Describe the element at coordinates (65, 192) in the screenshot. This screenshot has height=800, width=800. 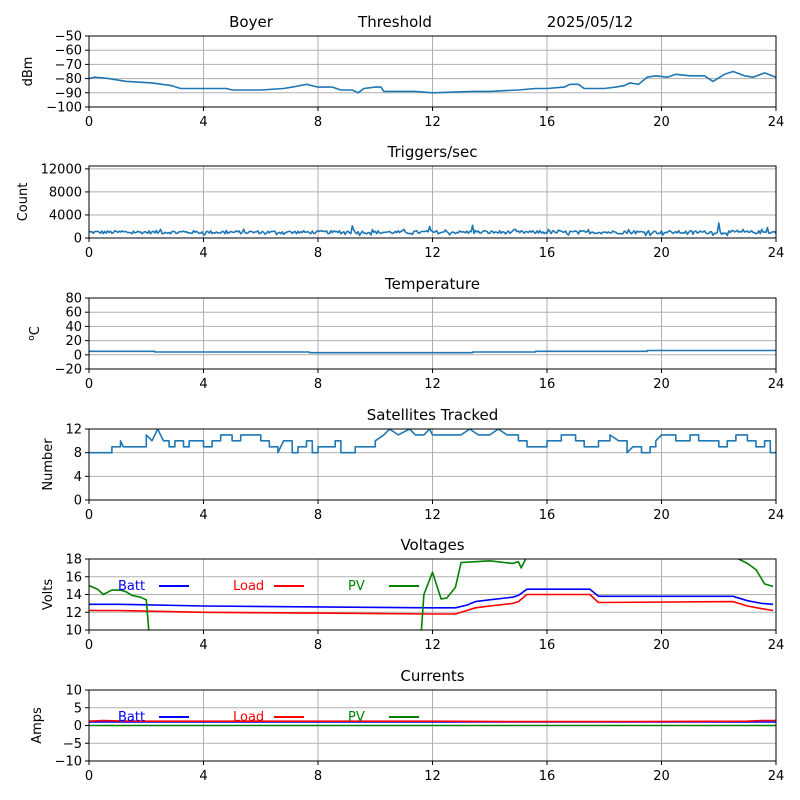
I see `y-tick-label: 8000` at that location.